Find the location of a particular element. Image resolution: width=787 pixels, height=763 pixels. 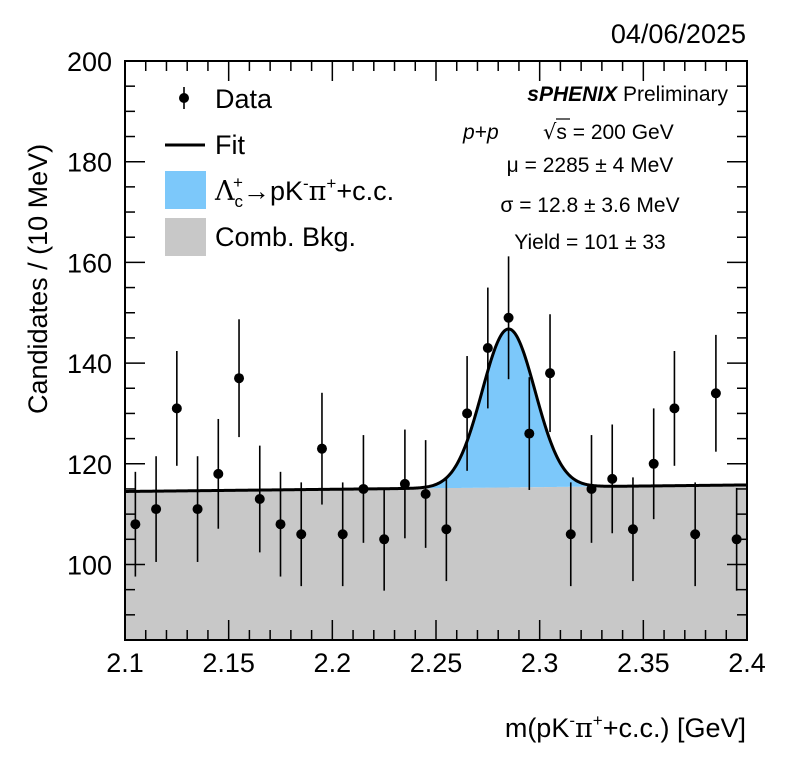

x-tick-label: 2.4 is located at coordinates (747, 663).